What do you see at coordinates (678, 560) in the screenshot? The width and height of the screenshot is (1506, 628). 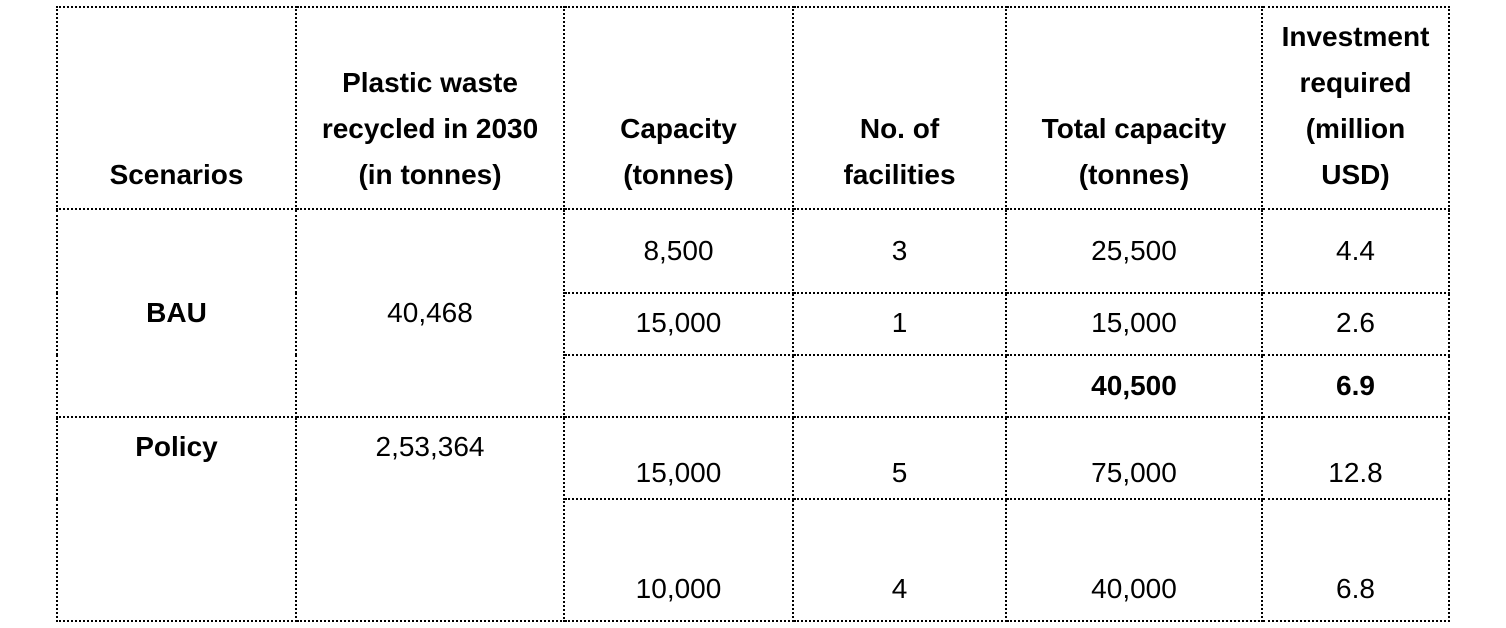 I see `capacity-cell: 10,000` at bounding box center [678, 560].